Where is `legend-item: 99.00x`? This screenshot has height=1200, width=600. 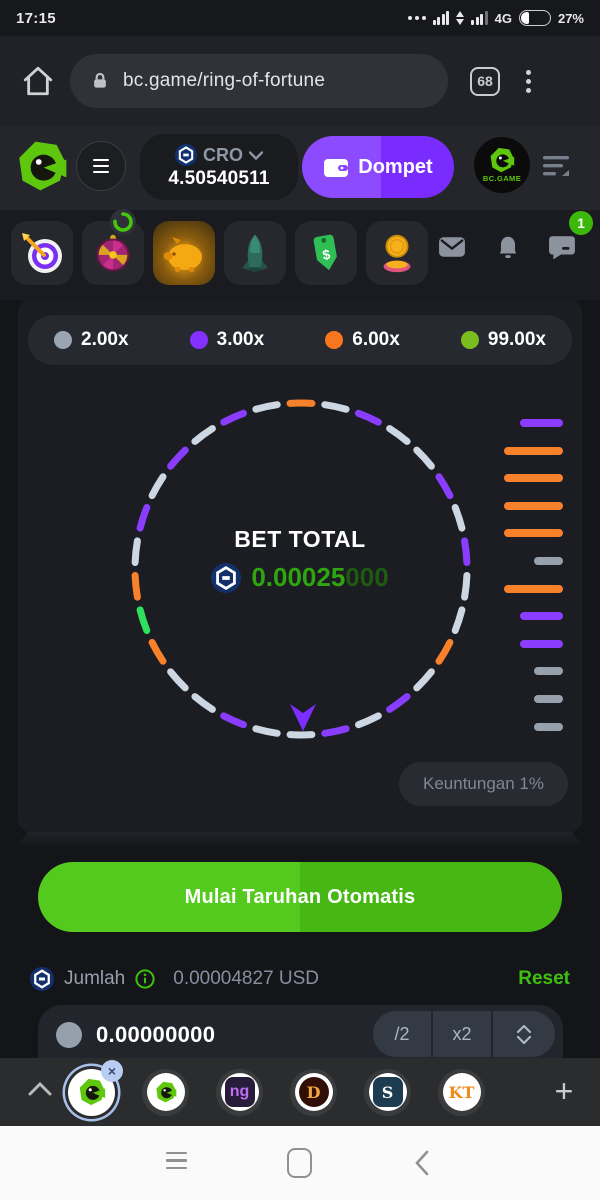
legend-item: 99.00x is located at coordinates (503, 340).